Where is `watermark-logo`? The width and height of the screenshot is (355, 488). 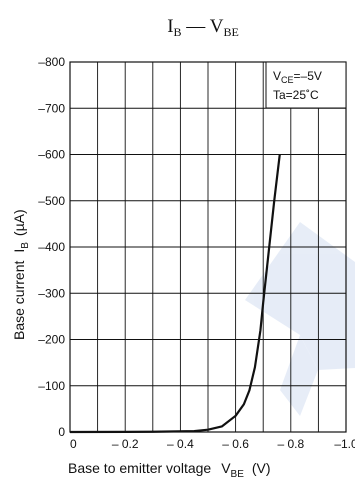 watermark-logo is located at coordinates (300, 319).